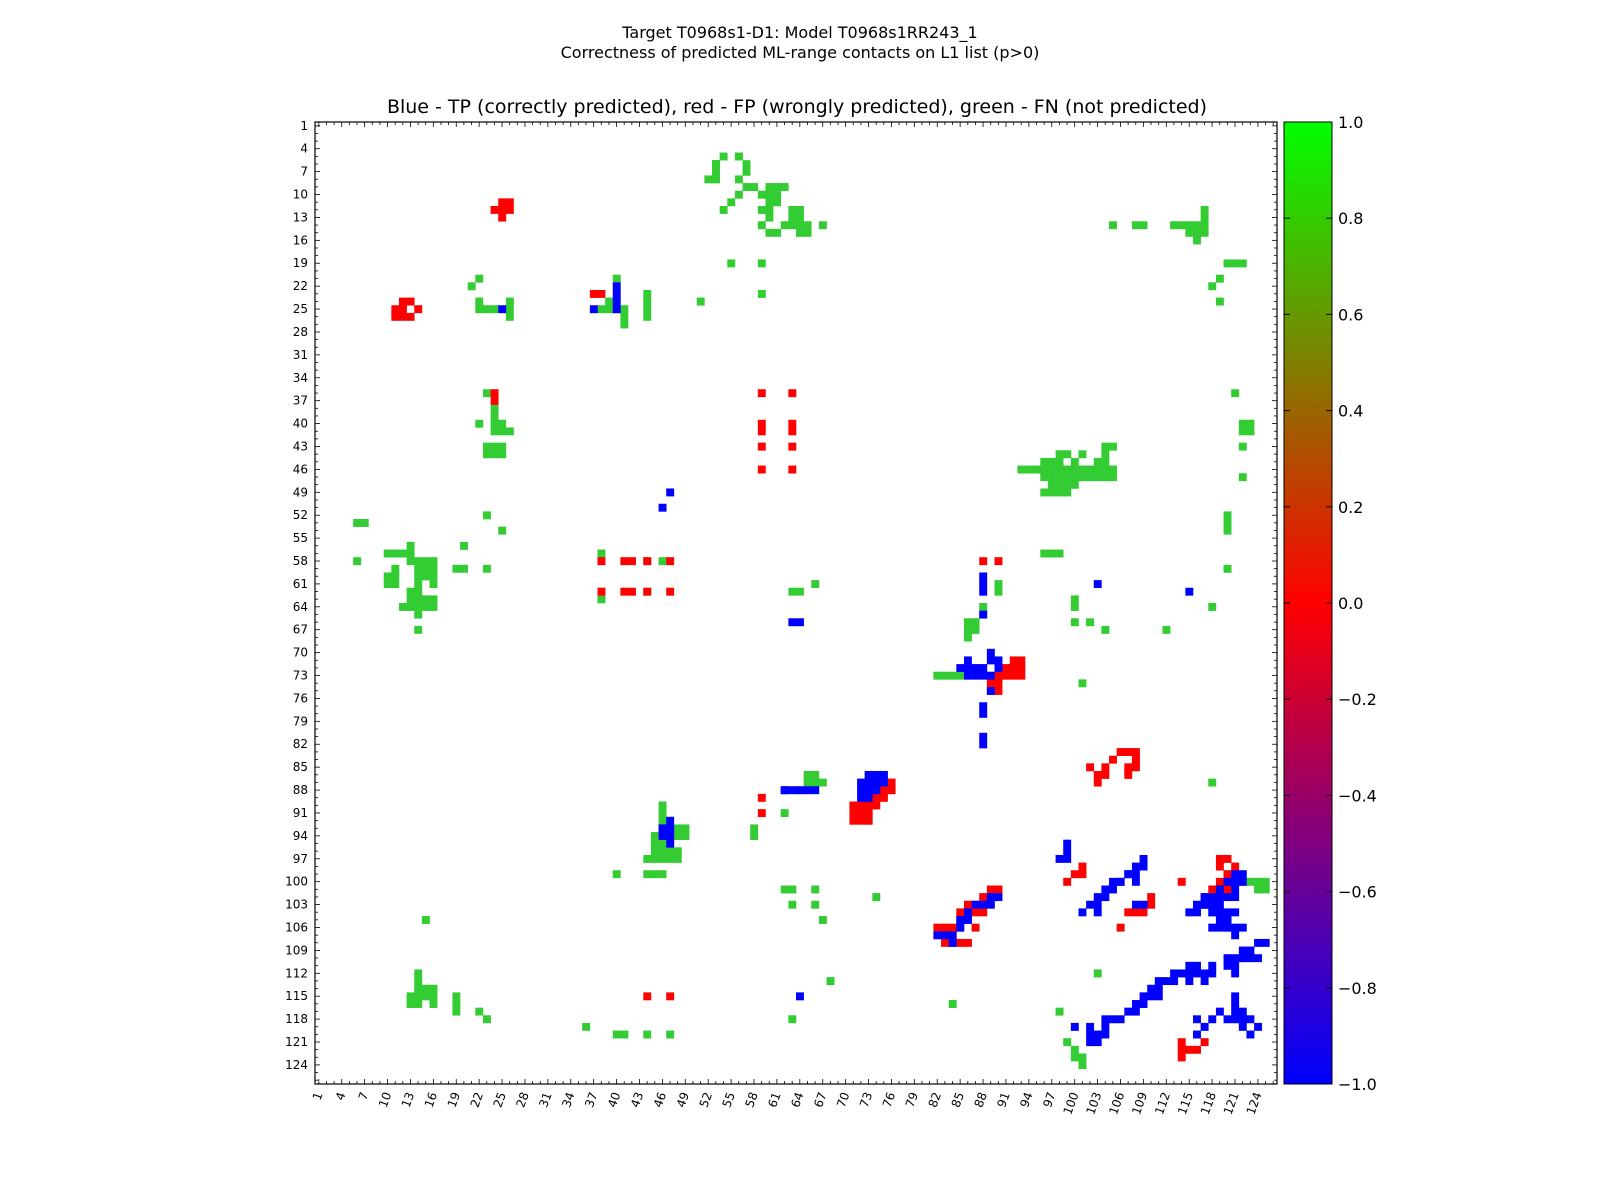 The height and width of the screenshot is (1200, 1600). I want to click on x-tick-label: 82, so click(935, 1099).